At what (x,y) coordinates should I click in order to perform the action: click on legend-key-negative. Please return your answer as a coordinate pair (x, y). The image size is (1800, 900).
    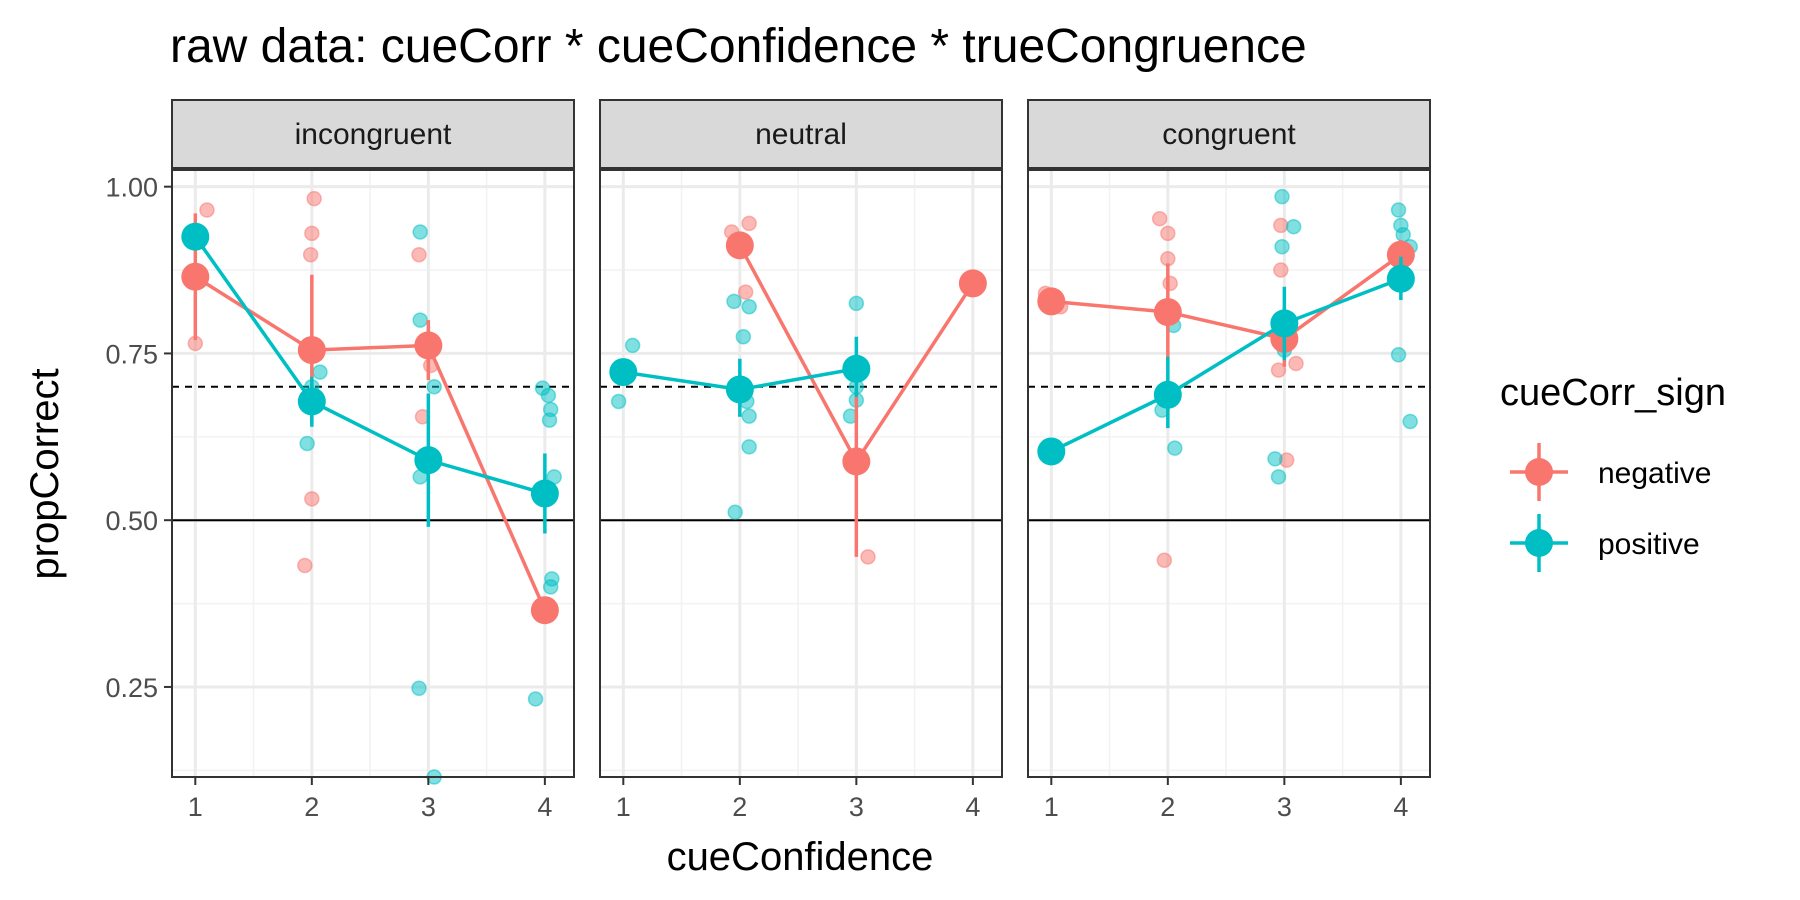
    Looking at the image, I should click on (1539, 472).